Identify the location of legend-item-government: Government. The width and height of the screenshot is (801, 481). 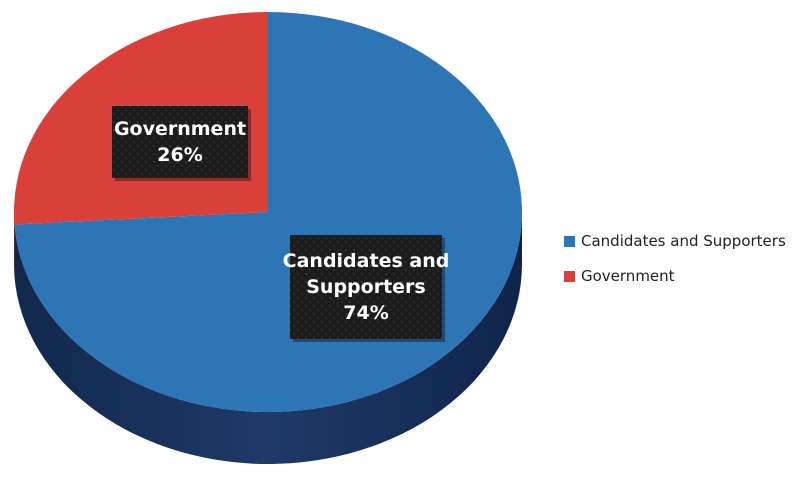
(675, 276).